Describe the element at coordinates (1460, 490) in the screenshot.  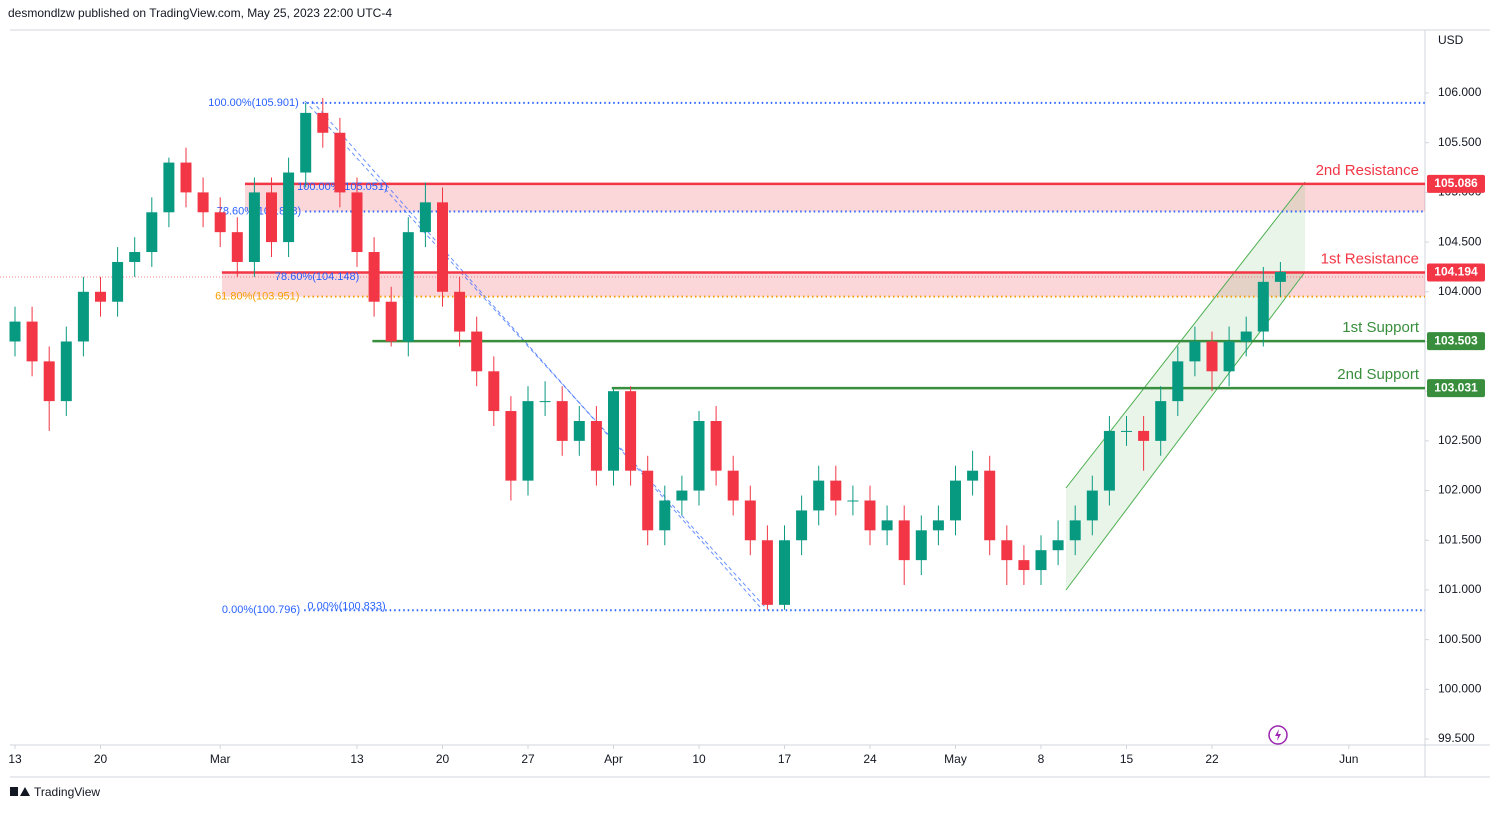
I see `y-tick-label: 102.000` at that location.